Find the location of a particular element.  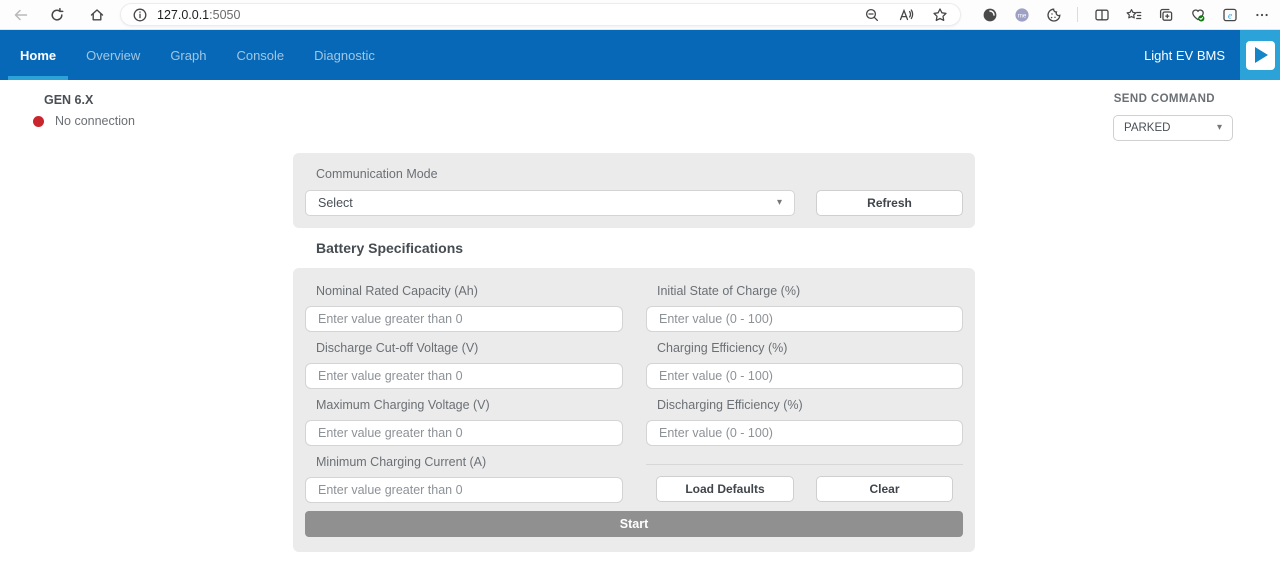

address-bar: 127.0.0.1:5050 is located at coordinates (540, 14).